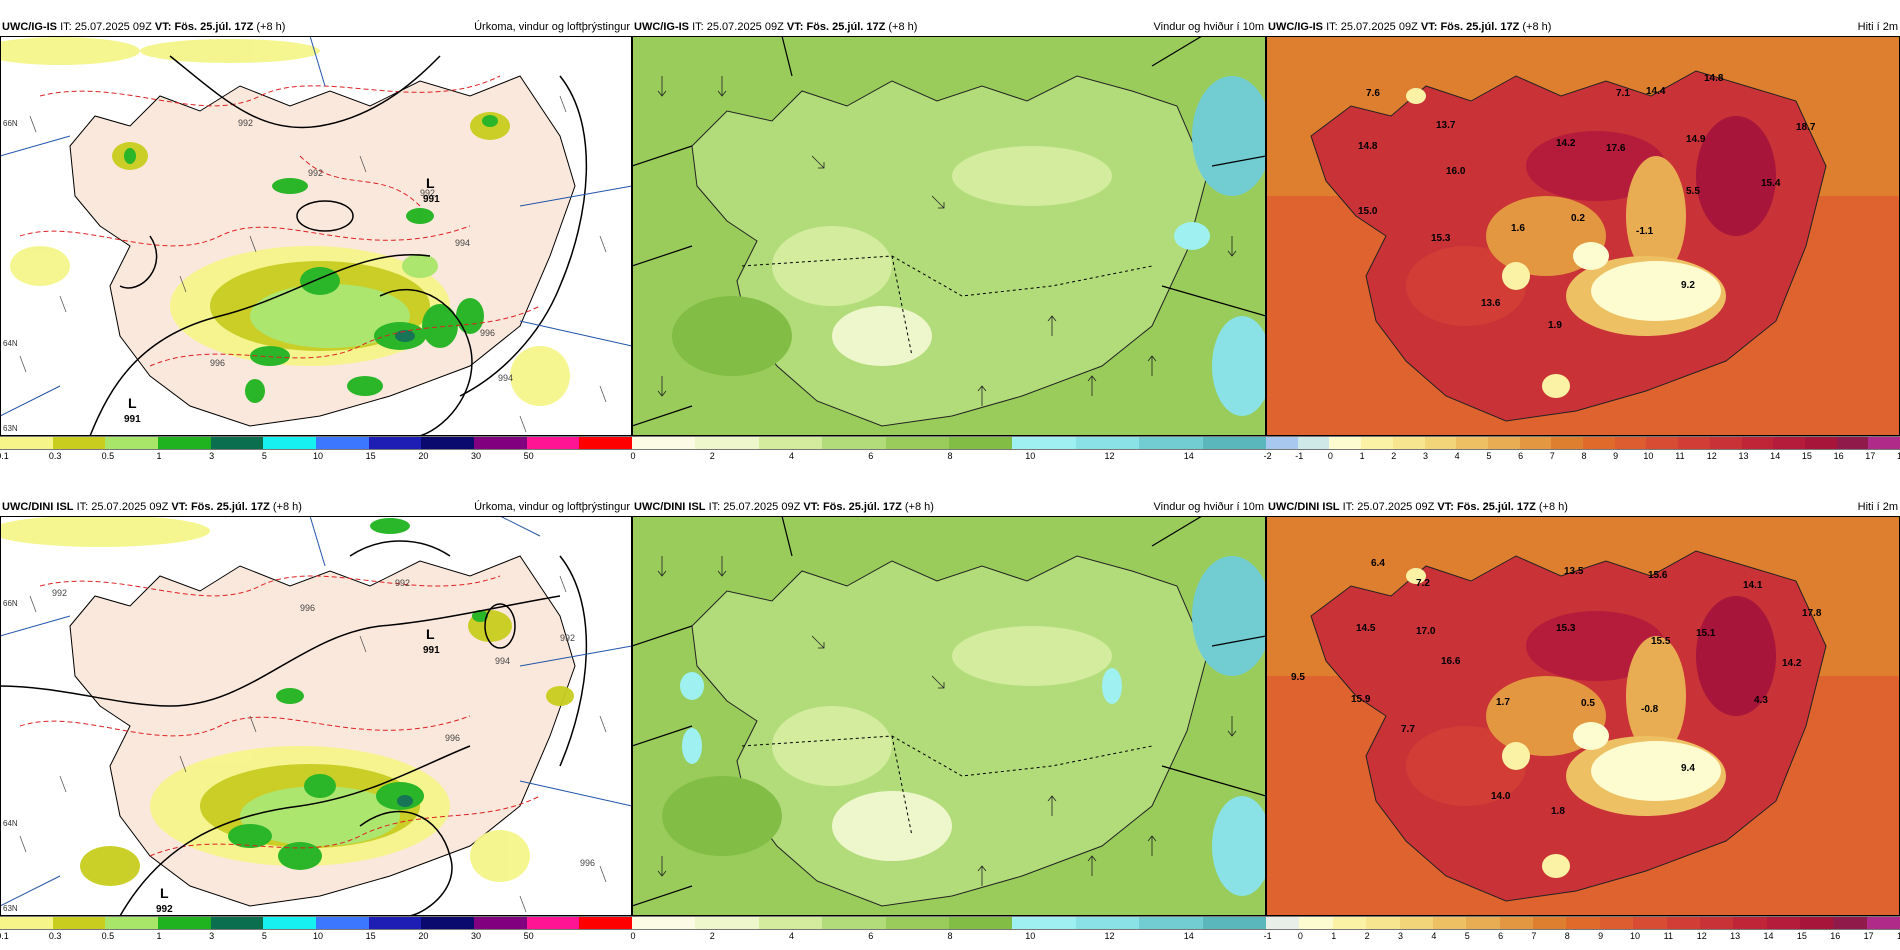 The width and height of the screenshot is (1900, 950). Describe the element at coordinates (1368, 146) in the screenshot. I see `temperature-label: 14.8` at that location.